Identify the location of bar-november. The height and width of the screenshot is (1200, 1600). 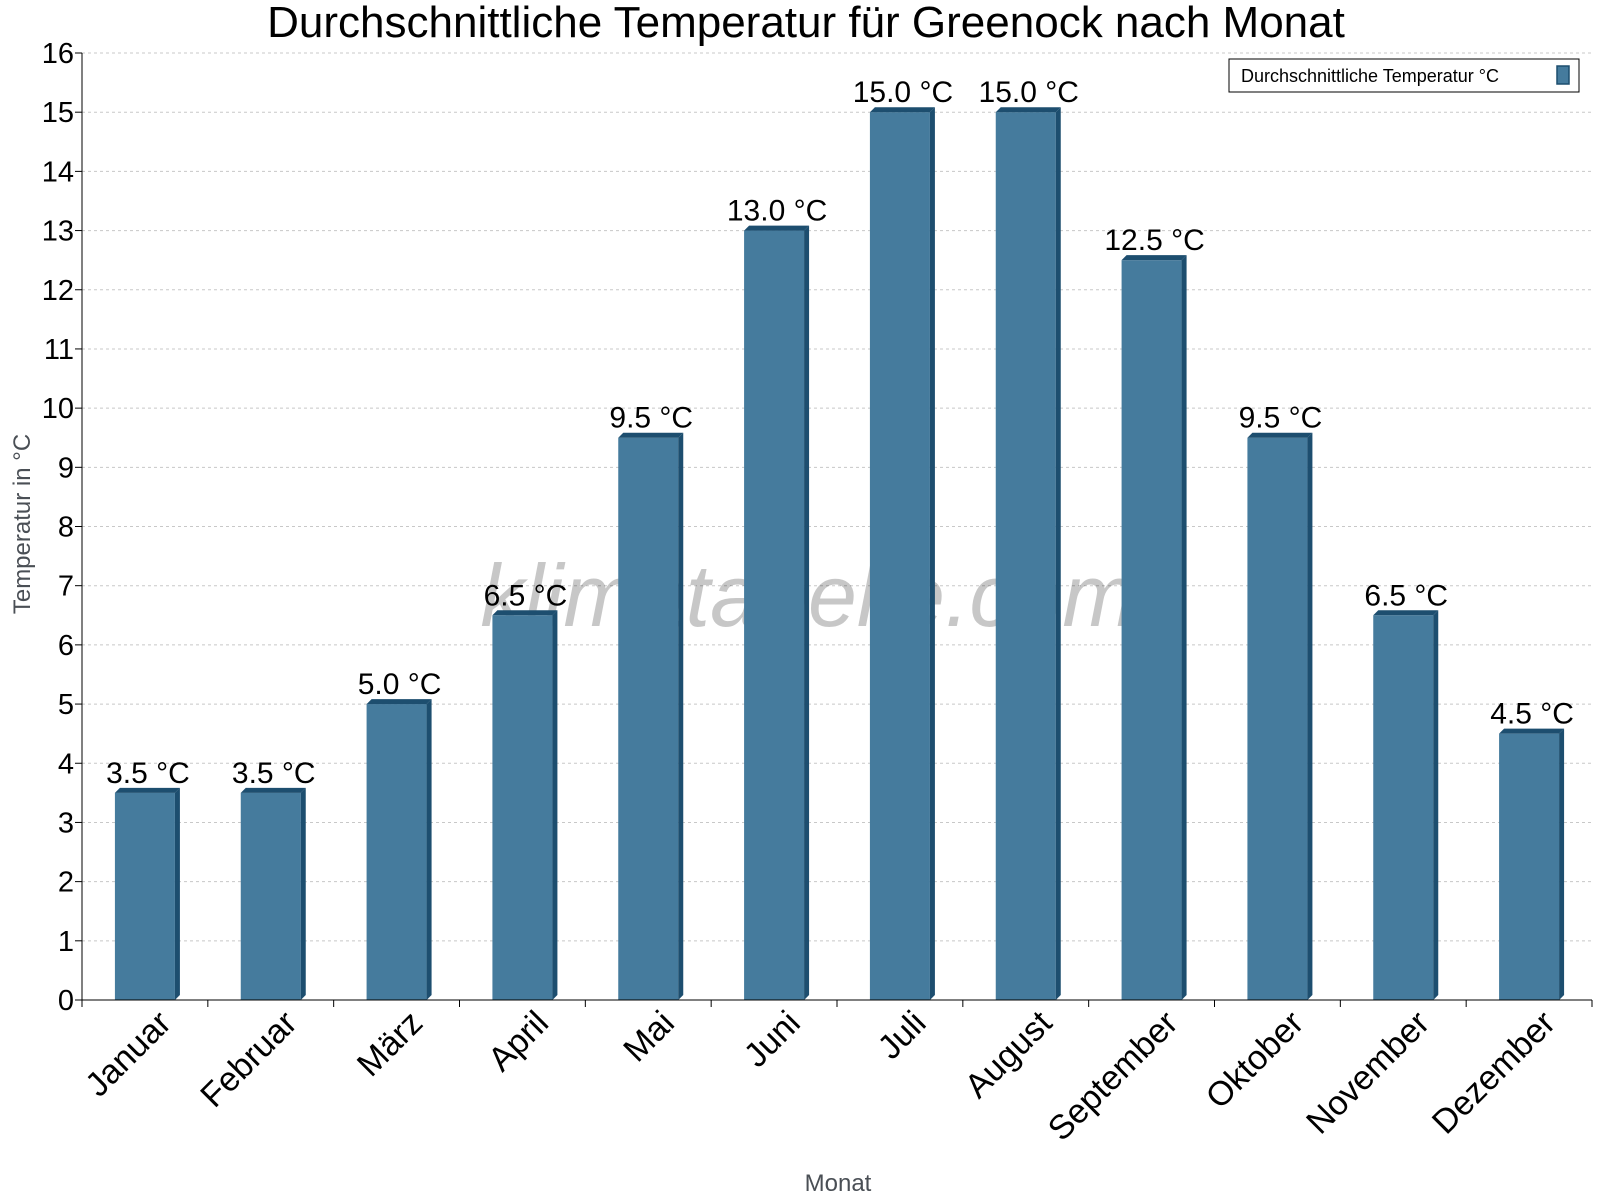
(1406, 805).